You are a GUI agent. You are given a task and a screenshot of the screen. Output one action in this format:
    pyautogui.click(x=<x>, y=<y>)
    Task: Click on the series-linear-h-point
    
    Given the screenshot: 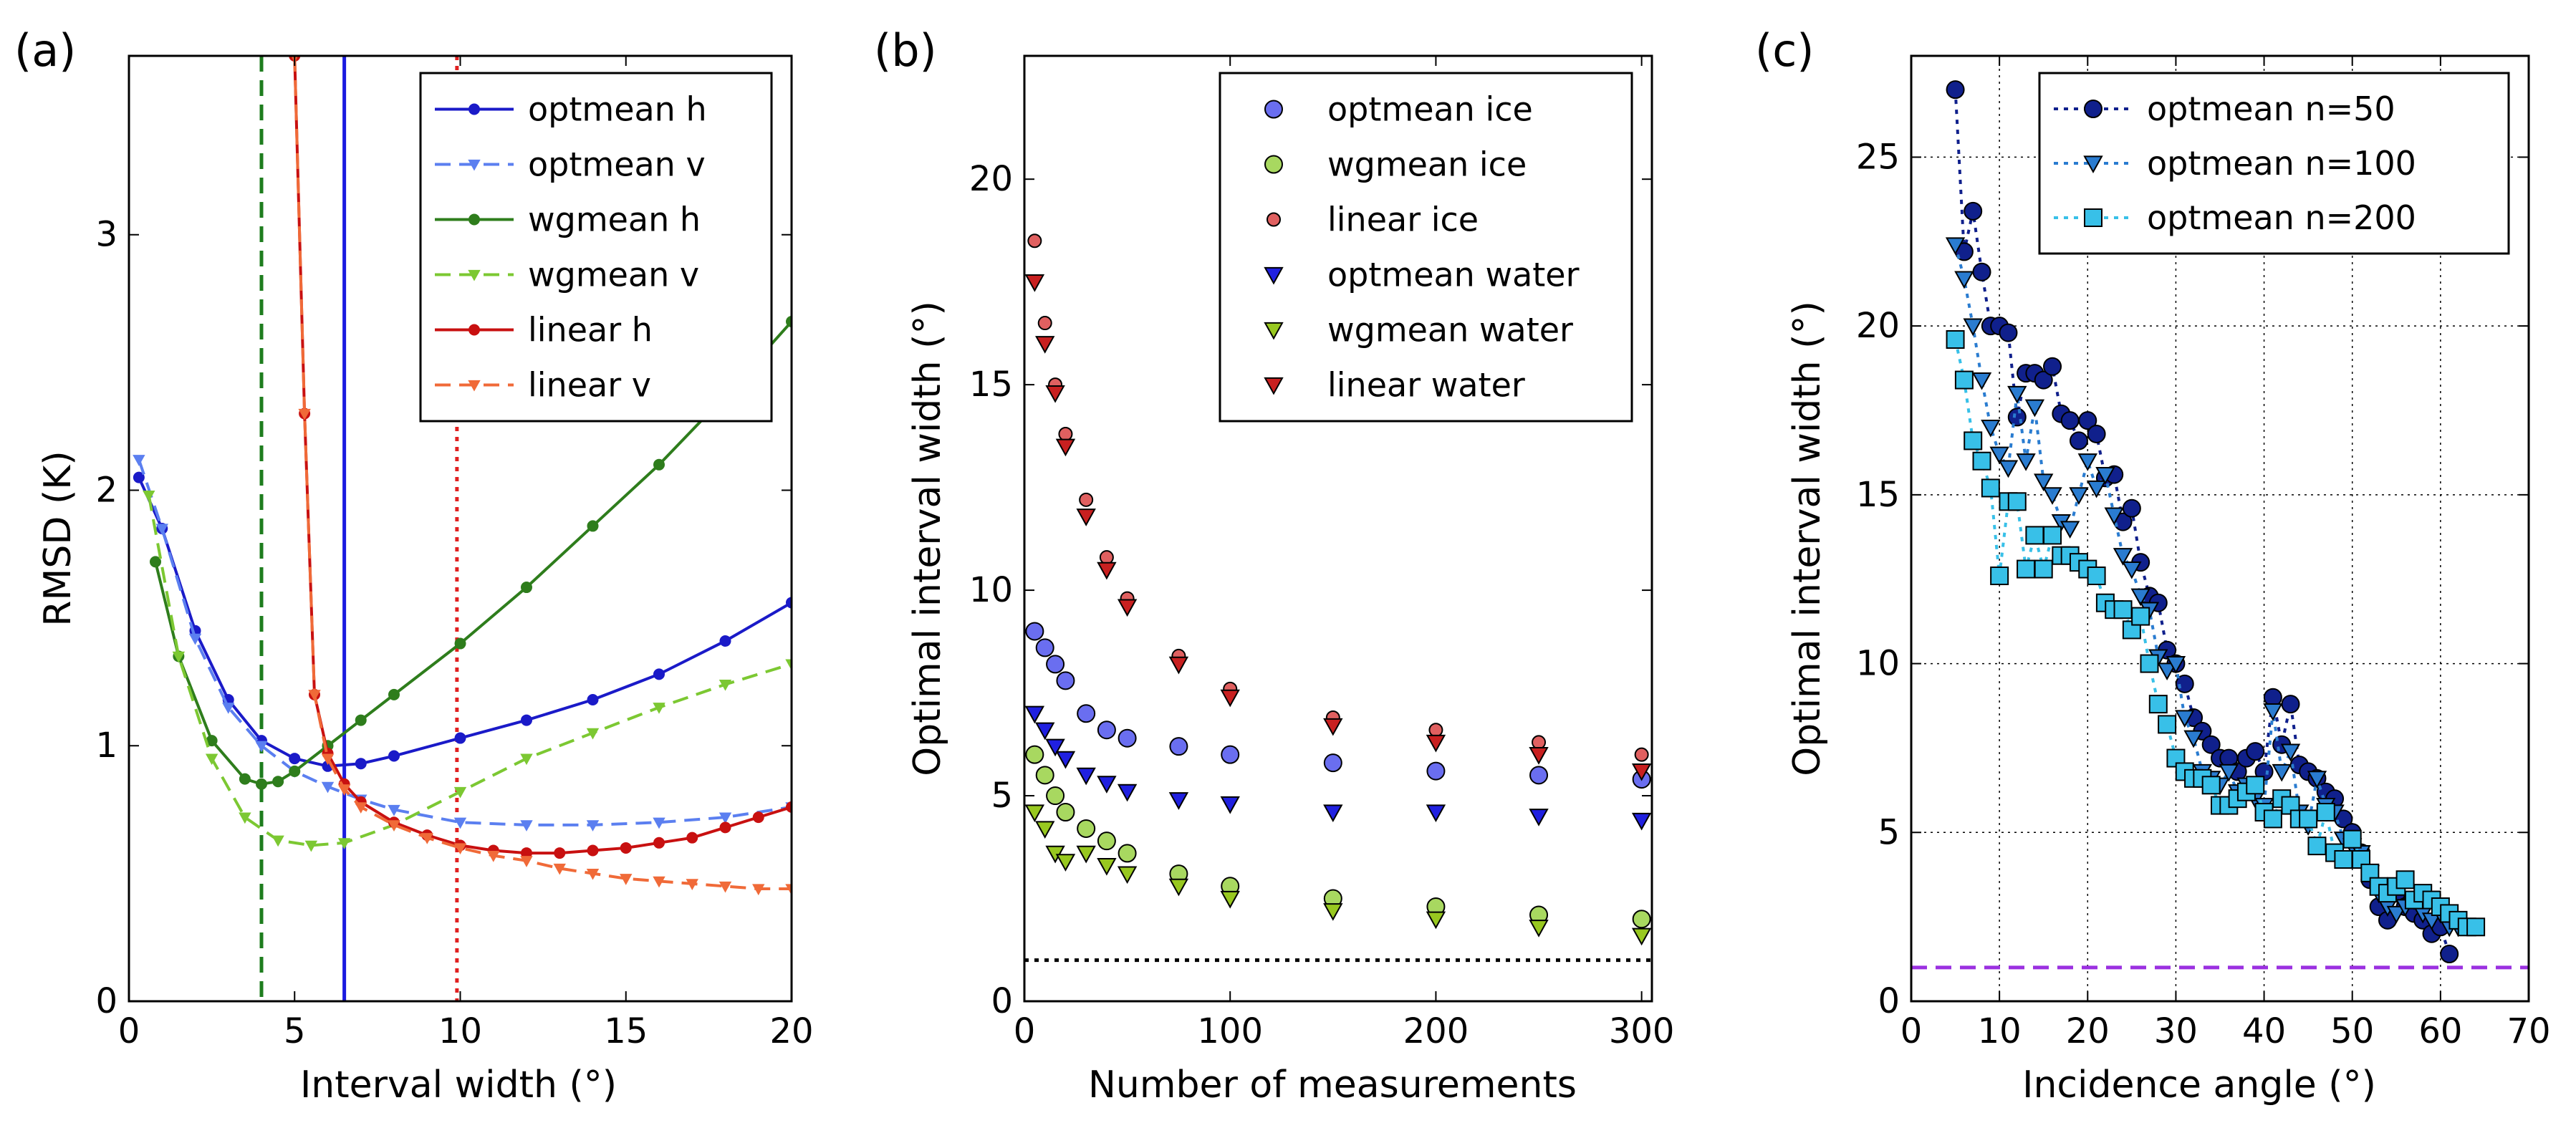 What is the action you would take?
    pyautogui.click(x=758, y=817)
    